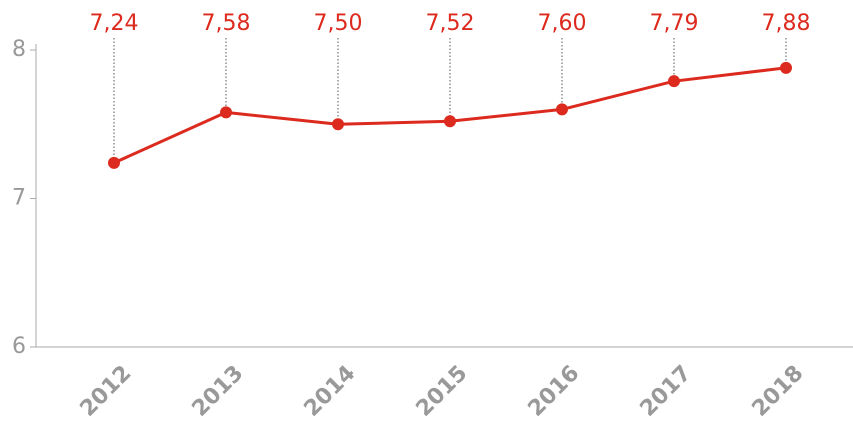 This screenshot has width=853, height=426. I want to click on x-tick-label: 2016, so click(554, 391).